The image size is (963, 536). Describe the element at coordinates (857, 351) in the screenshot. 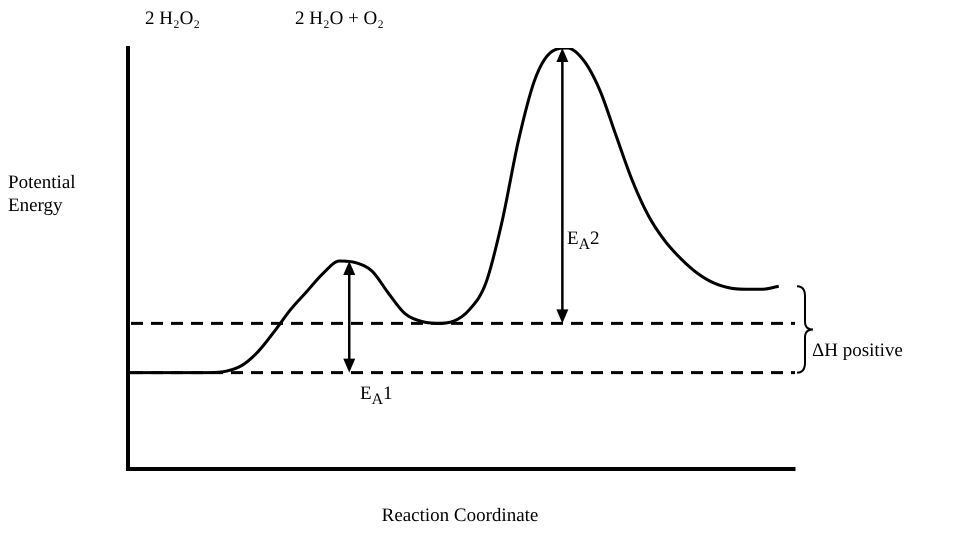

I see `text: ΔH positive` at that location.